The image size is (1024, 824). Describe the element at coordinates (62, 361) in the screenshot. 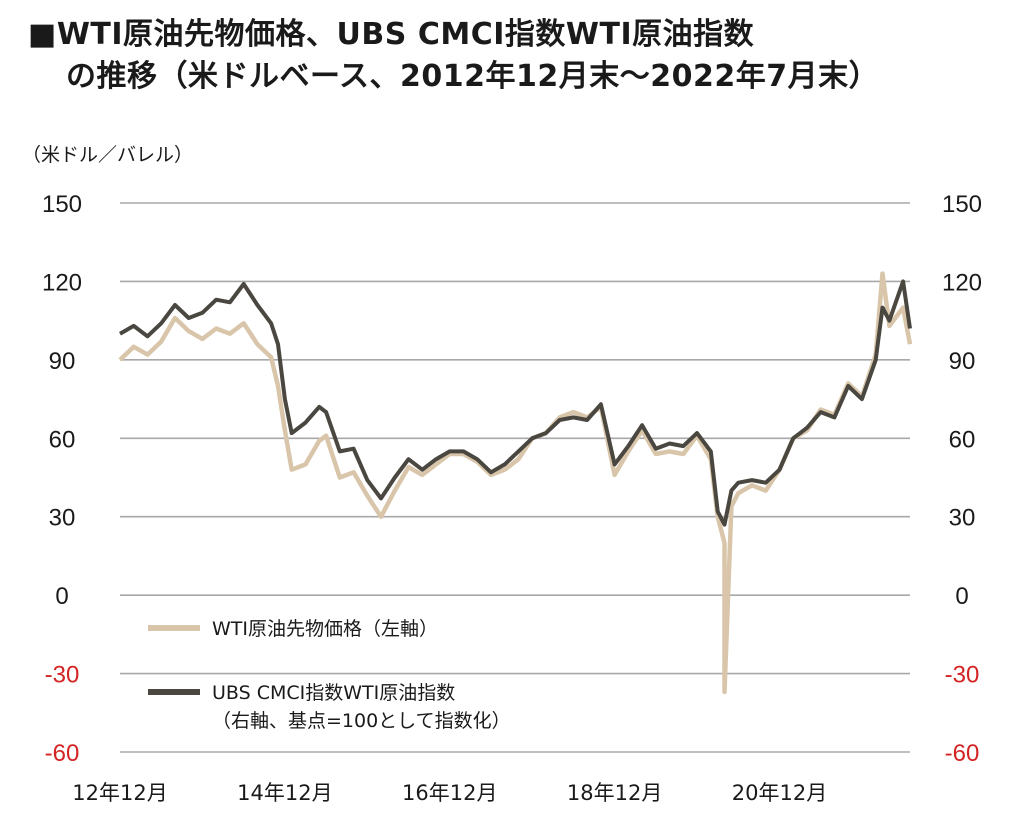

I see `y-tick-left: 90` at that location.